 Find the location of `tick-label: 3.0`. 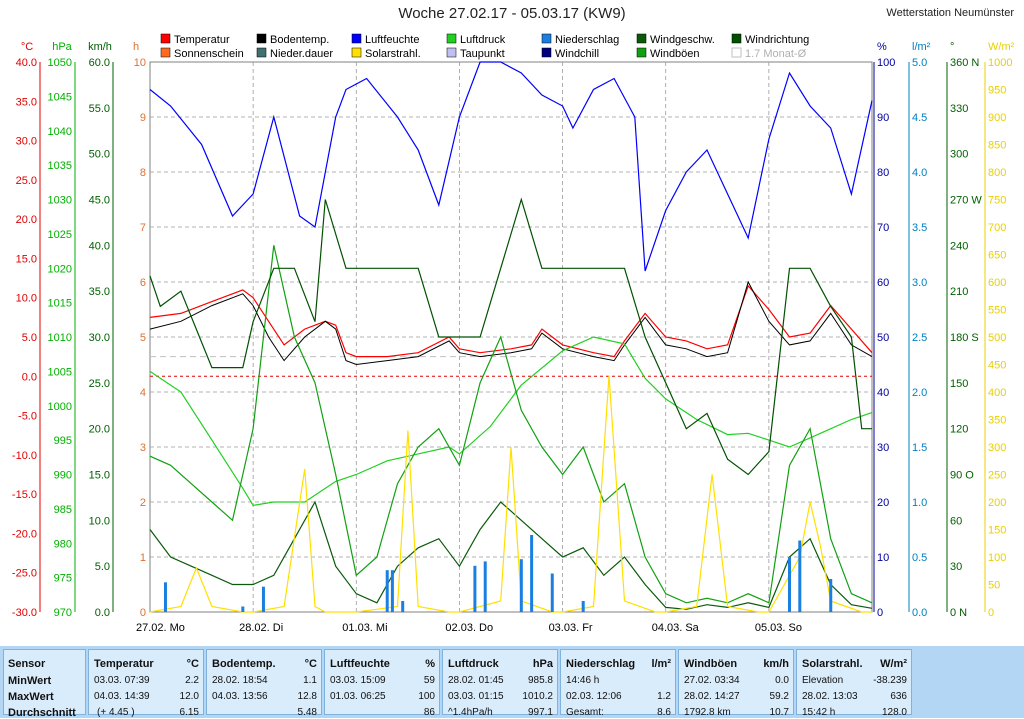

tick-label: 3.0 is located at coordinates (919, 283).